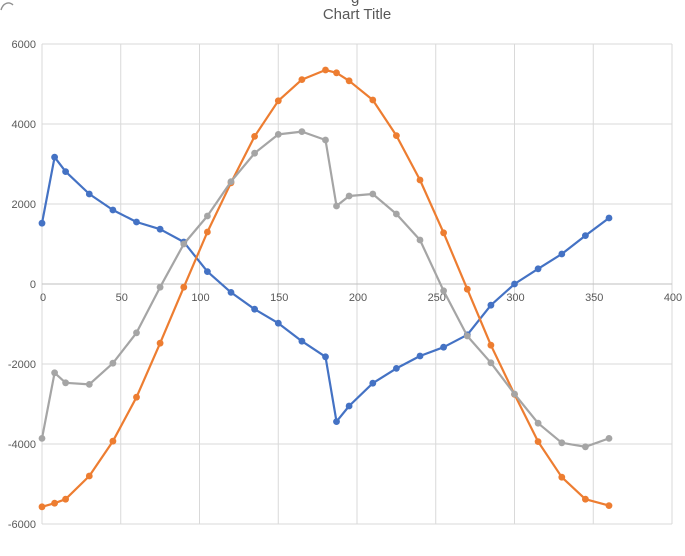 Image resolution: width=685 pixels, height=556 pixels. What do you see at coordinates (360, 4) in the screenshot?
I see `cropped-text-fragment-top: g` at bounding box center [360, 4].